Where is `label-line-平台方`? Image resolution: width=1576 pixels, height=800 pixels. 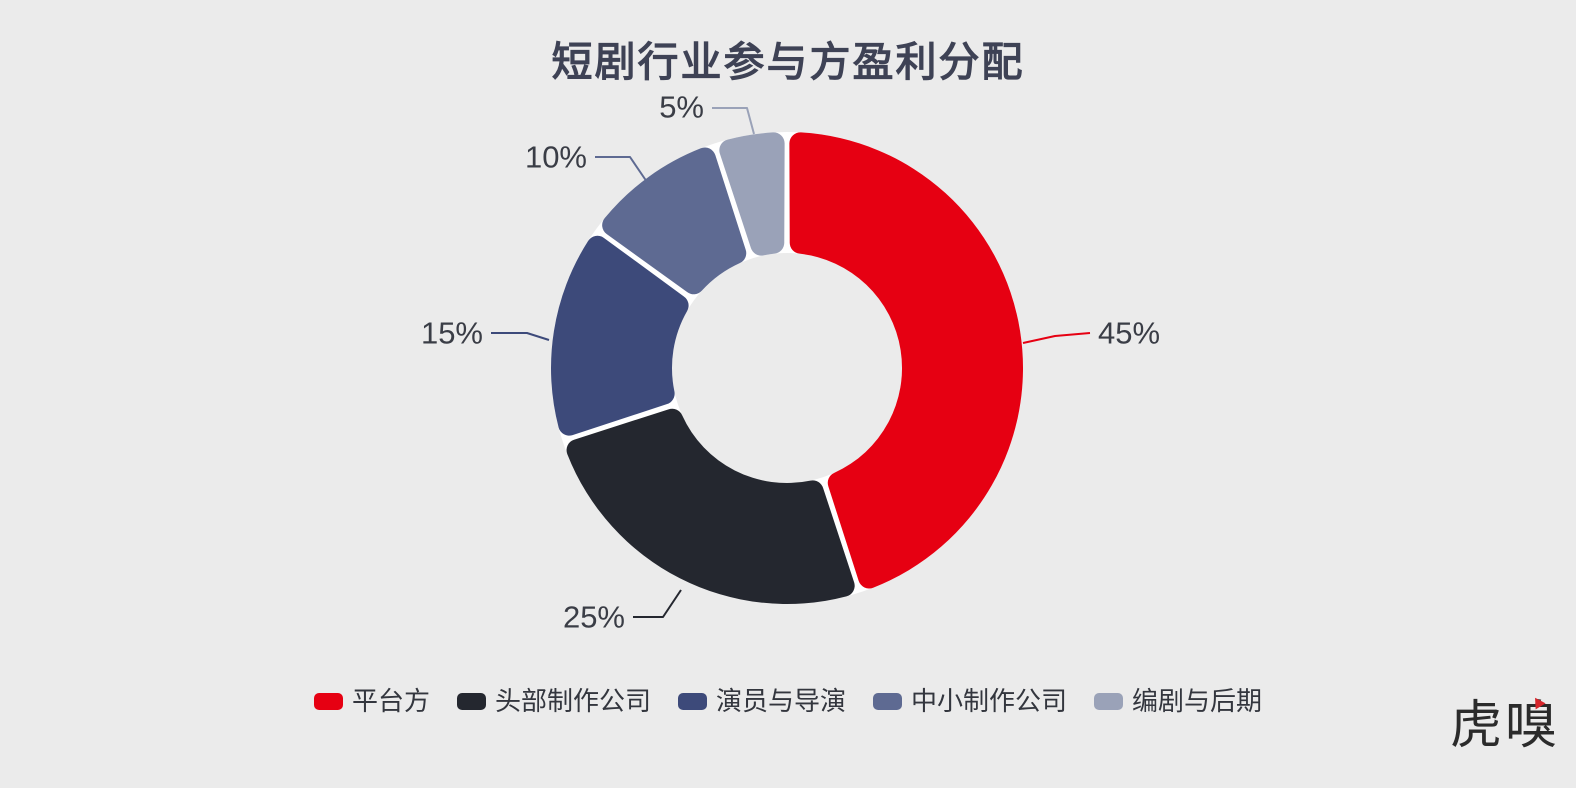
label-line-平台方 is located at coordinates (1056, 338).